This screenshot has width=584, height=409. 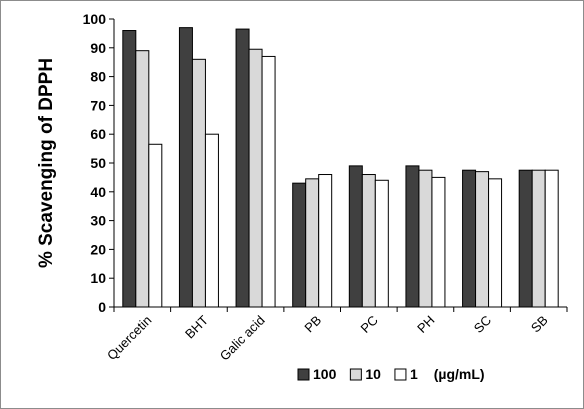 I want to click on y-tick-label: 60, so click(x=98, y=134).